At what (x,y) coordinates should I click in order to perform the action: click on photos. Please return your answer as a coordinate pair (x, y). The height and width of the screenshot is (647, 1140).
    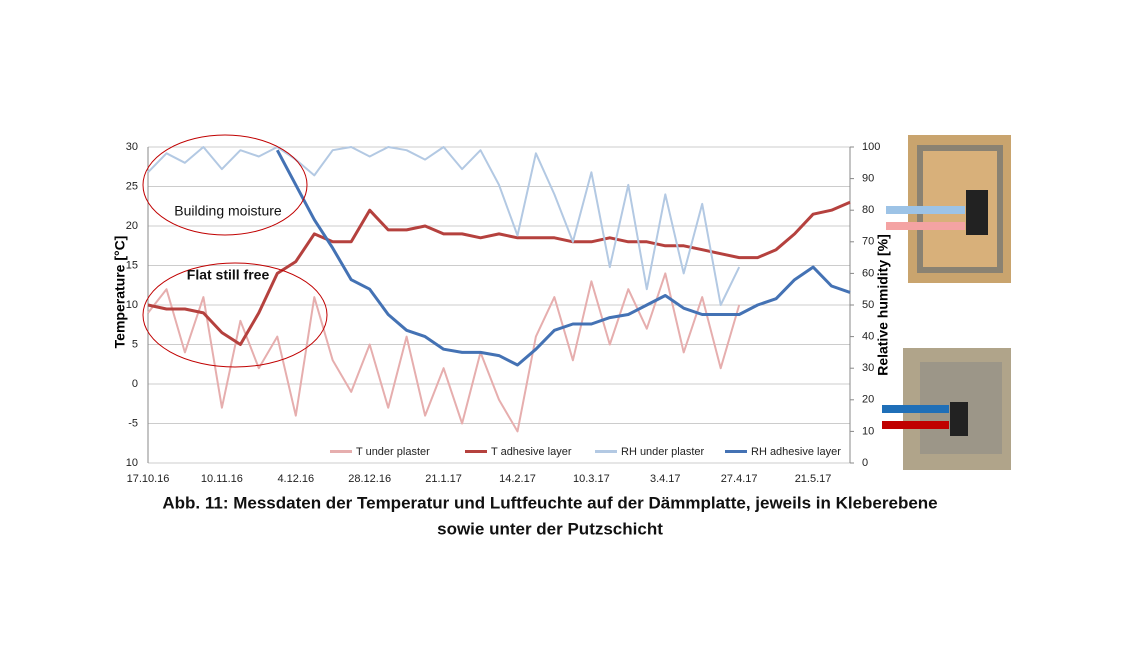
    Looking at the image, I should click on (946, 302).